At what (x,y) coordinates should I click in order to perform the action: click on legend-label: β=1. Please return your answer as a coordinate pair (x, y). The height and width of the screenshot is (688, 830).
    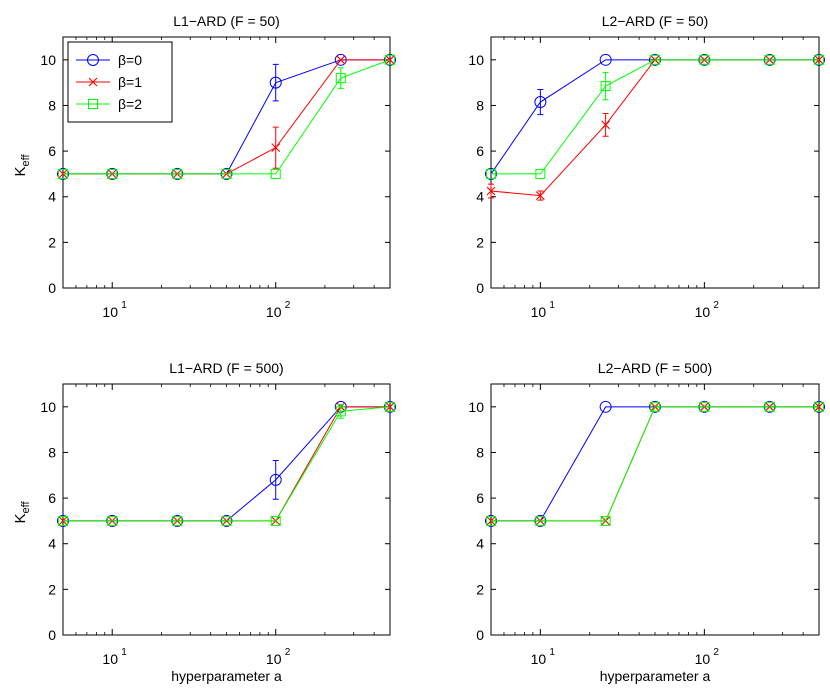
    Looking at the image, I should click on (130, 82).